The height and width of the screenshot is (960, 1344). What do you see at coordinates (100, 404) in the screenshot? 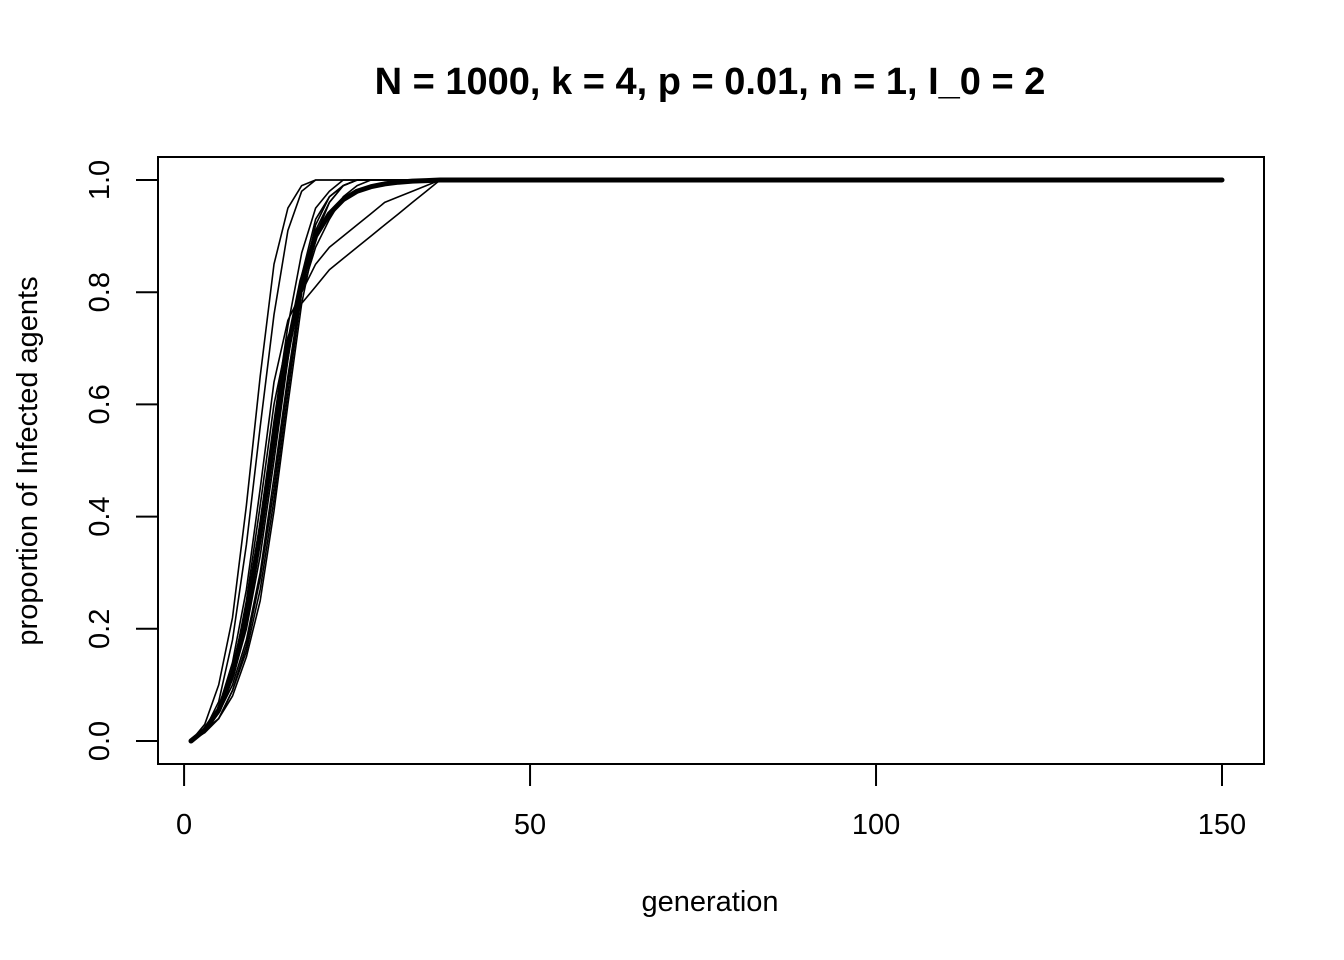
I see `y-tick-label: 0.6` at bounding box center [100, 404].